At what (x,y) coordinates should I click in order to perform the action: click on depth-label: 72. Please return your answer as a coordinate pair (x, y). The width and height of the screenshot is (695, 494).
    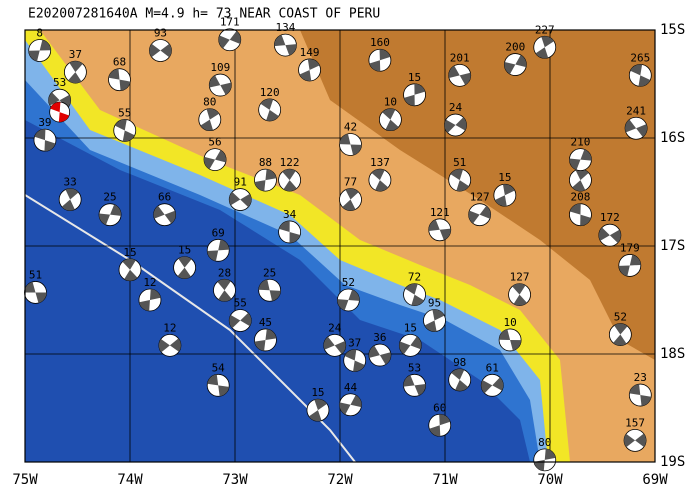
    Looking at the image, I should click on (414, 277).